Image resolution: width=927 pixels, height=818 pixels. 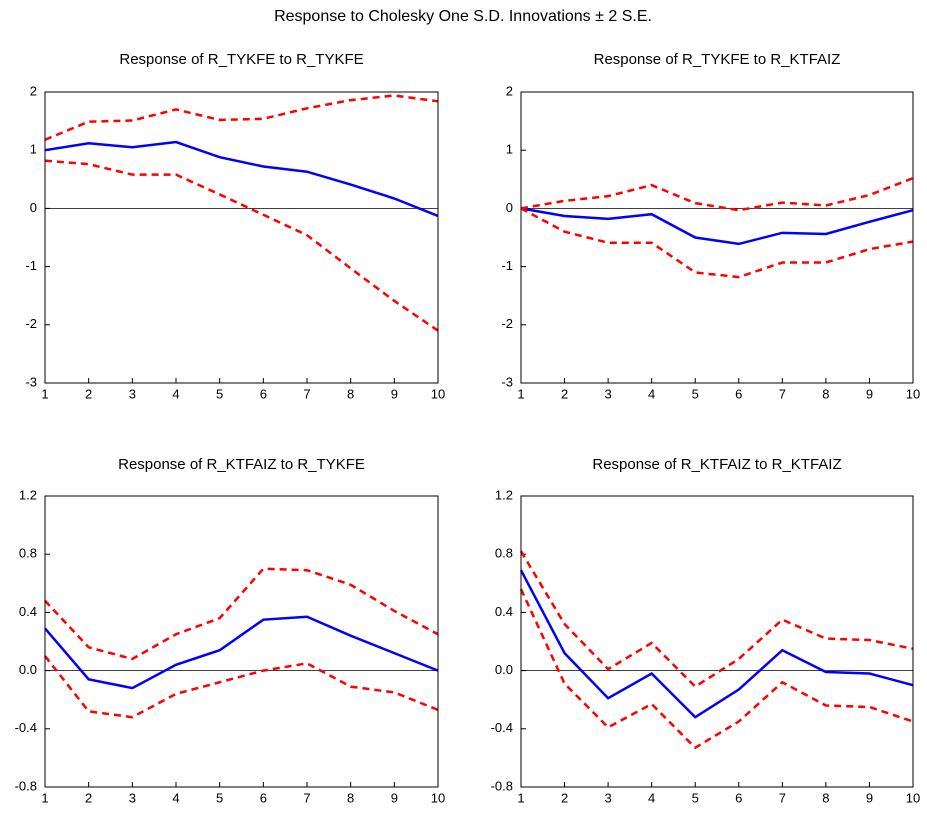 What do you see at coordinates (716, 464) in the screenshot?
I see `subplot-title: Response of R_KTFAIZ to R_KTFAIZ` at bounding box center [716, 464].